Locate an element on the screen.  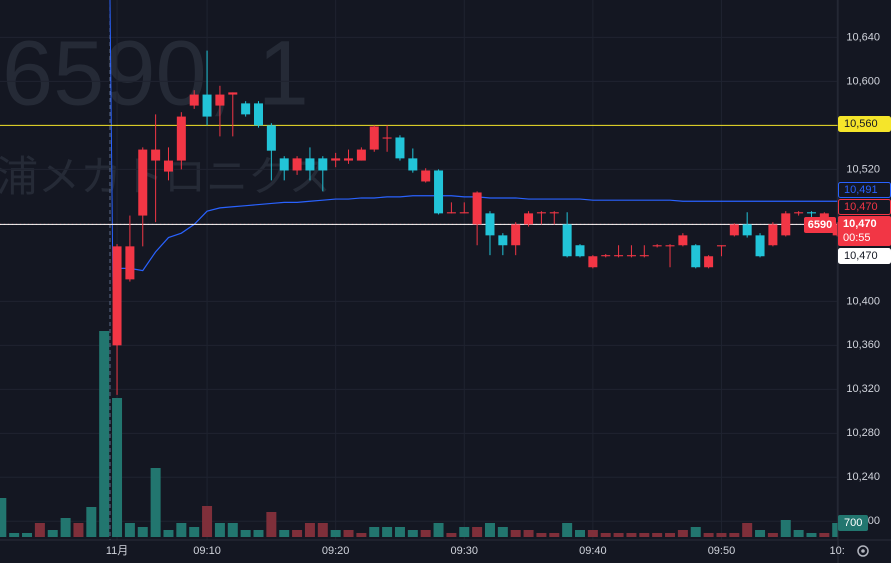
x-tick-label: 10: is located at coordinates (837, 551).